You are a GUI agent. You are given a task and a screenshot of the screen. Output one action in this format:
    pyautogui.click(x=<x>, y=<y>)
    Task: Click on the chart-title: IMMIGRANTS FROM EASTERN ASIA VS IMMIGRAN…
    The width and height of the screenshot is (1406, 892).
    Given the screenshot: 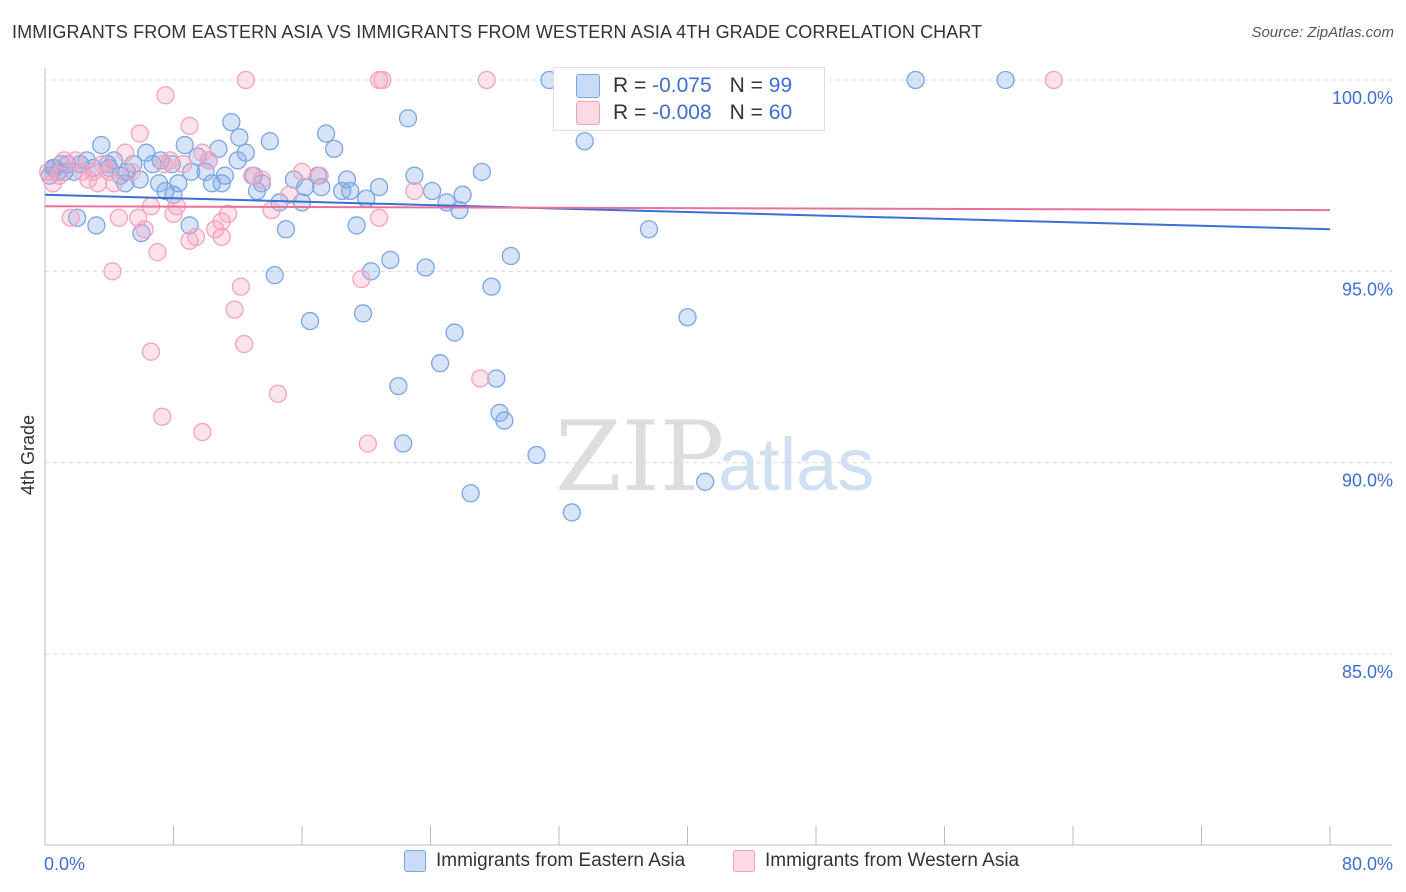 What is the action you would take?
    pyautogui.click(x=497, y=32)
    